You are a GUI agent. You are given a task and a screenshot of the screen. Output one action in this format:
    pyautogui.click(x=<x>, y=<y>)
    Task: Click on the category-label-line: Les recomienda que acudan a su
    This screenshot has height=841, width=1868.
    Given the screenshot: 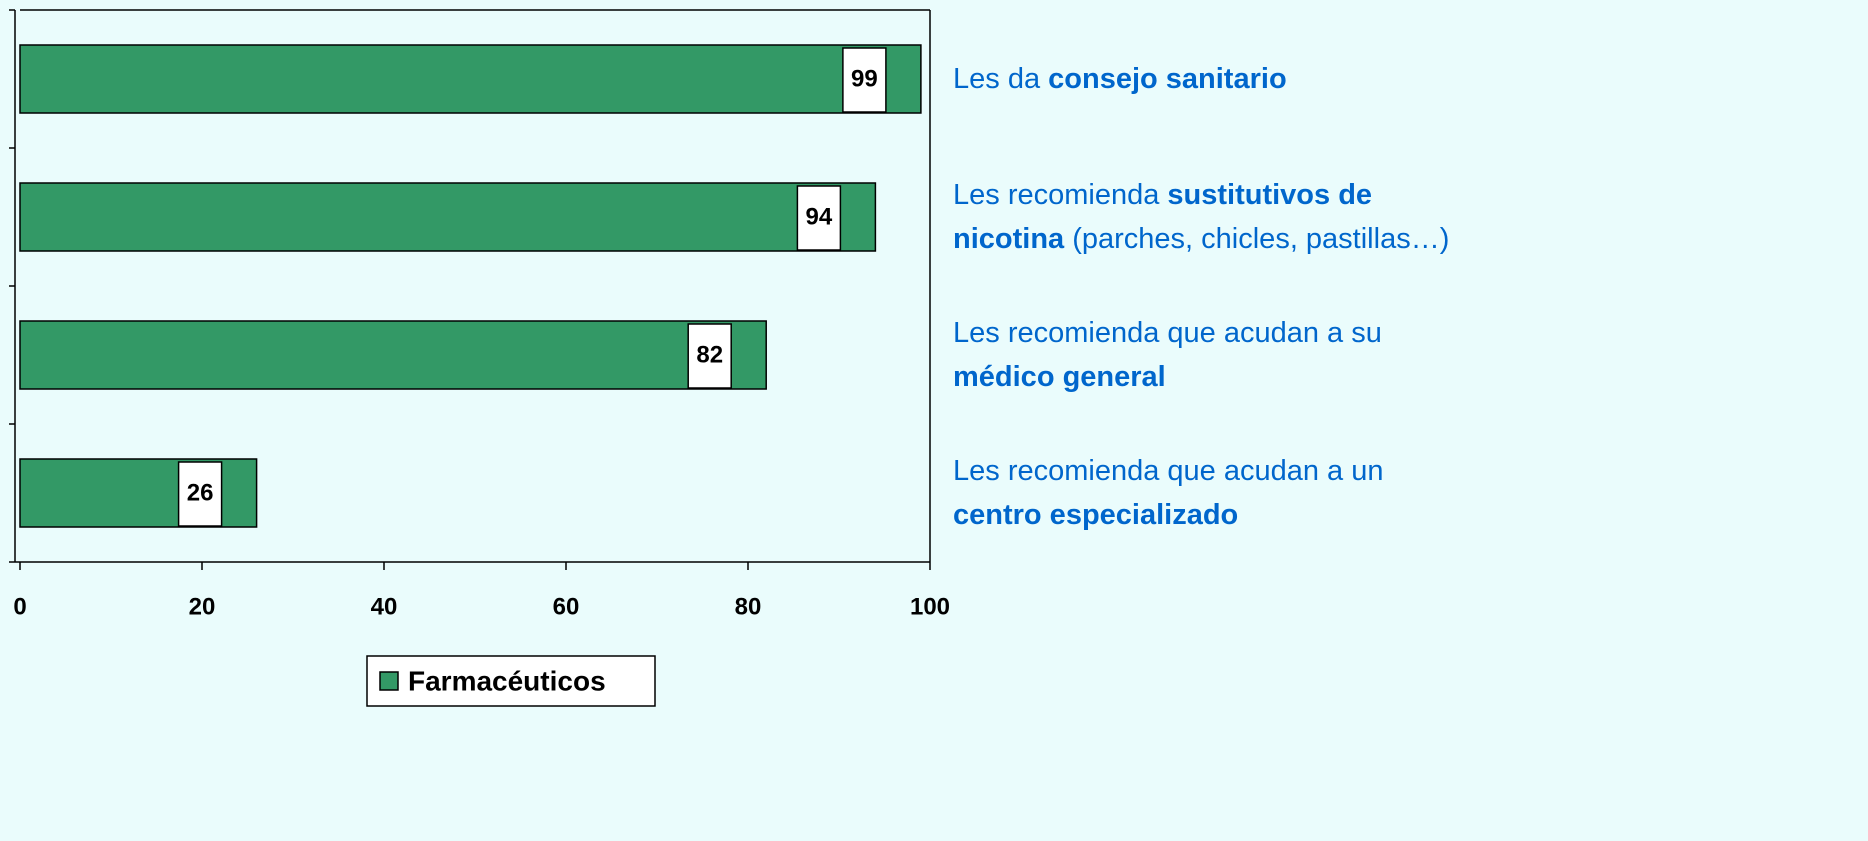 What is the action you would take?
    pyautogui.click(x=1167, y=333)
    